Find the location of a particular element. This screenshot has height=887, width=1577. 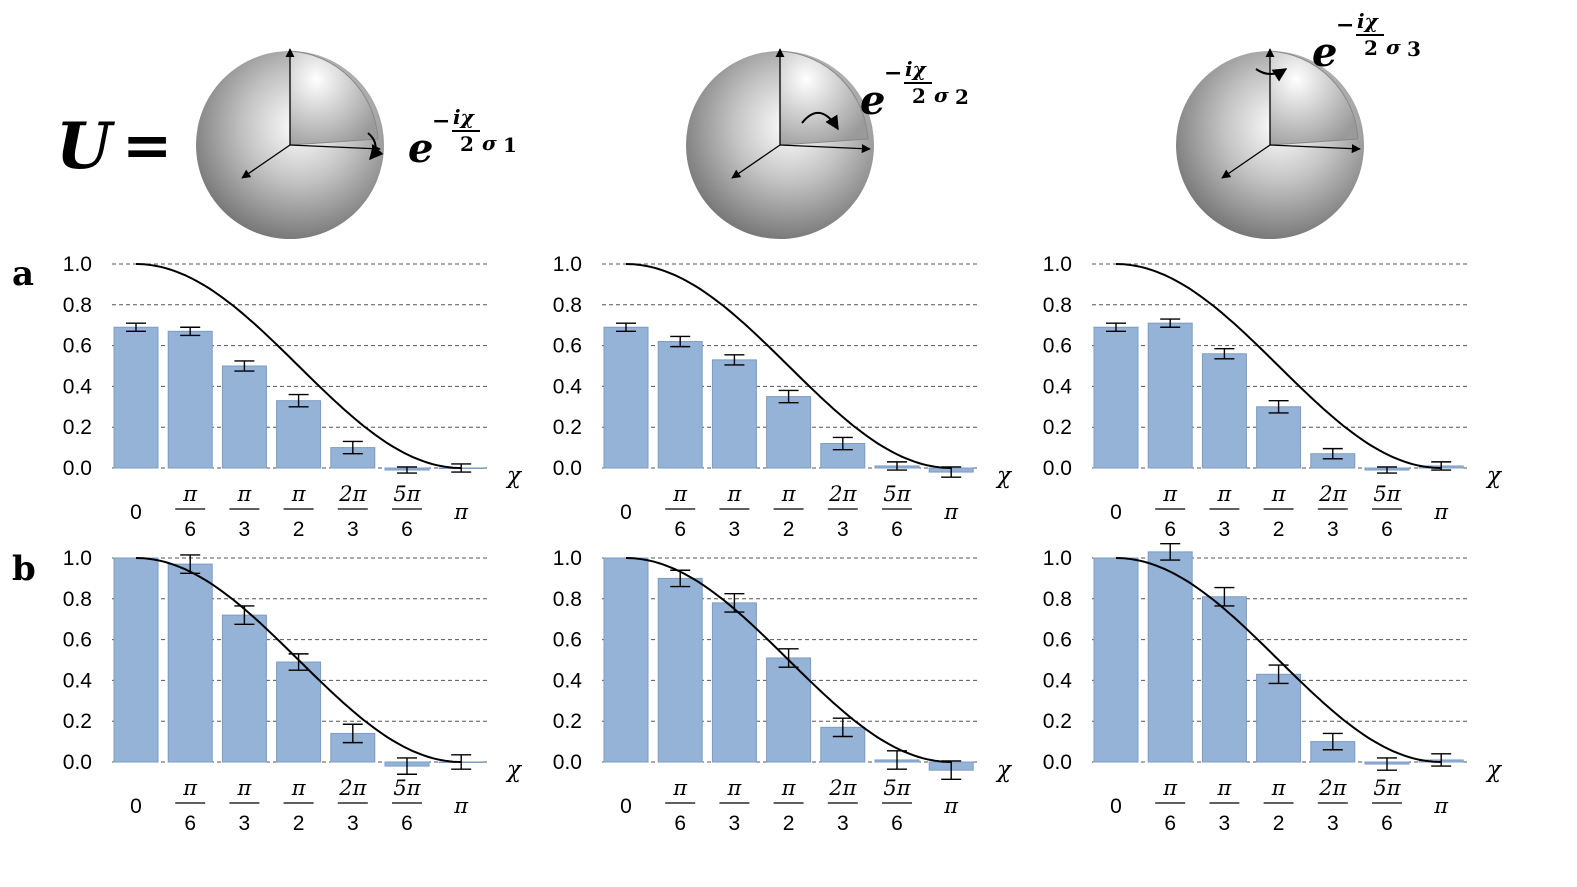

row-label-b: b is located at coordinates (24, 569).